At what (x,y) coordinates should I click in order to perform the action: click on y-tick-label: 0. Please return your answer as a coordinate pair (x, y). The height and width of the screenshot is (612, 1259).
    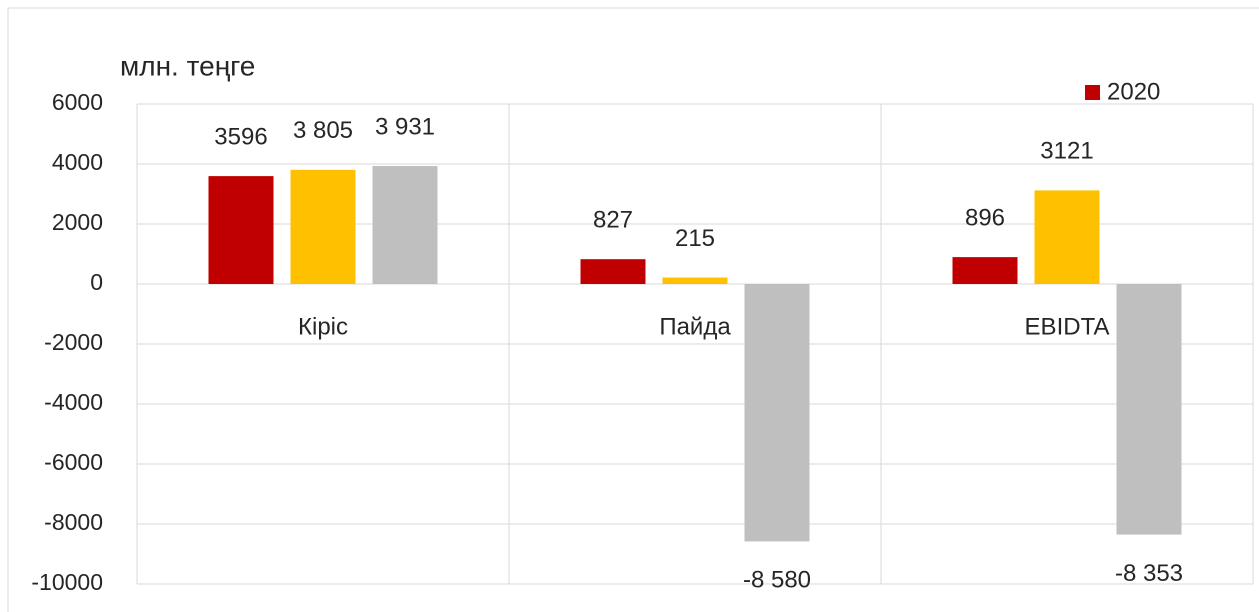
    Looking at the image, I should click on (96, 282).